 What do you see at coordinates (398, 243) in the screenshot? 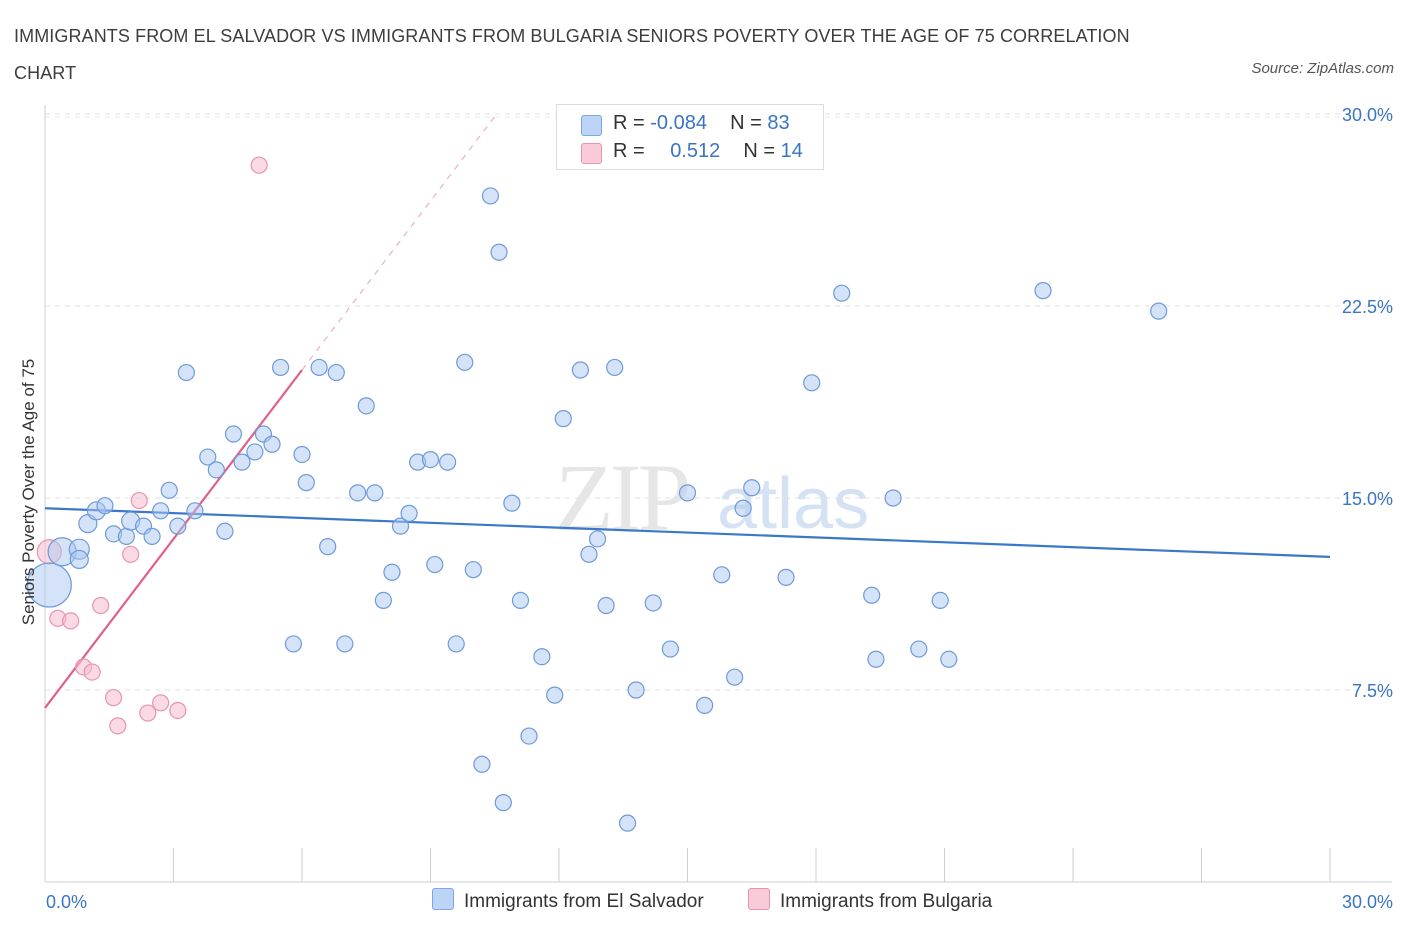
I see `bulgaria-trendline-extension` at bounding box center [398, 243].